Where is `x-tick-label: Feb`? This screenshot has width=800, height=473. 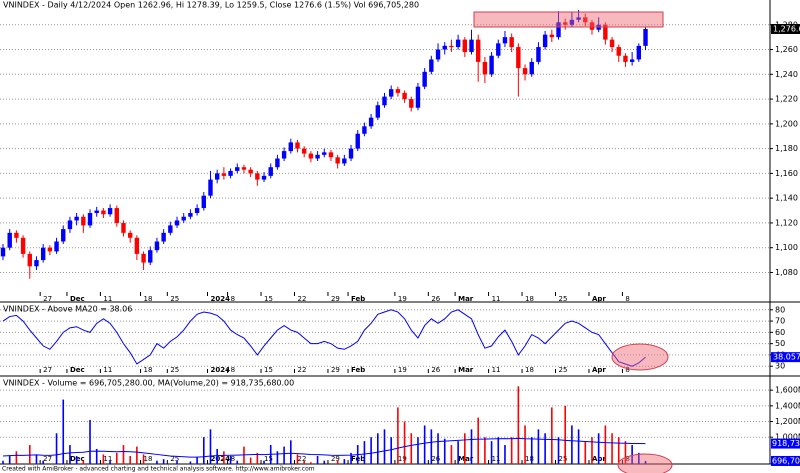
x-tick-label: Feb is located at coordinates (358, 299).